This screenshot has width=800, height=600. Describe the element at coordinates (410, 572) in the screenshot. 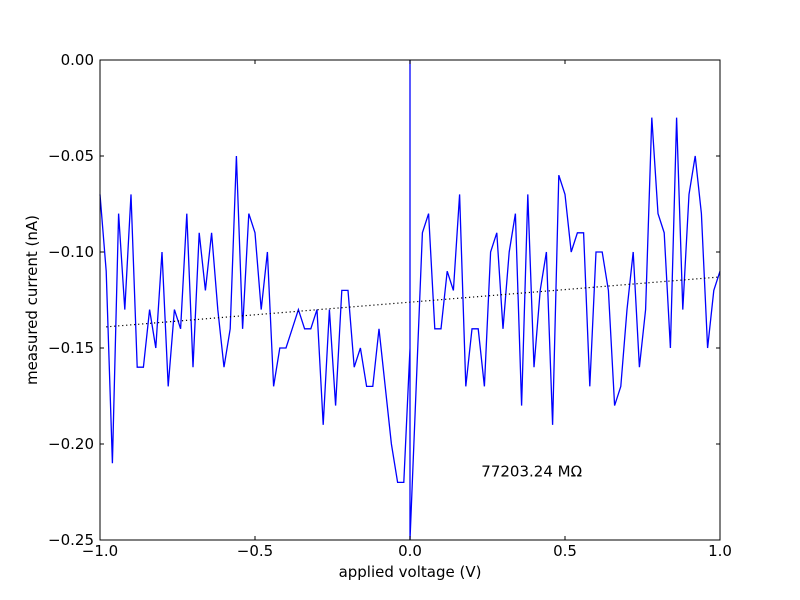

I see `x-axis-label: applied voltage (V)` at that location.